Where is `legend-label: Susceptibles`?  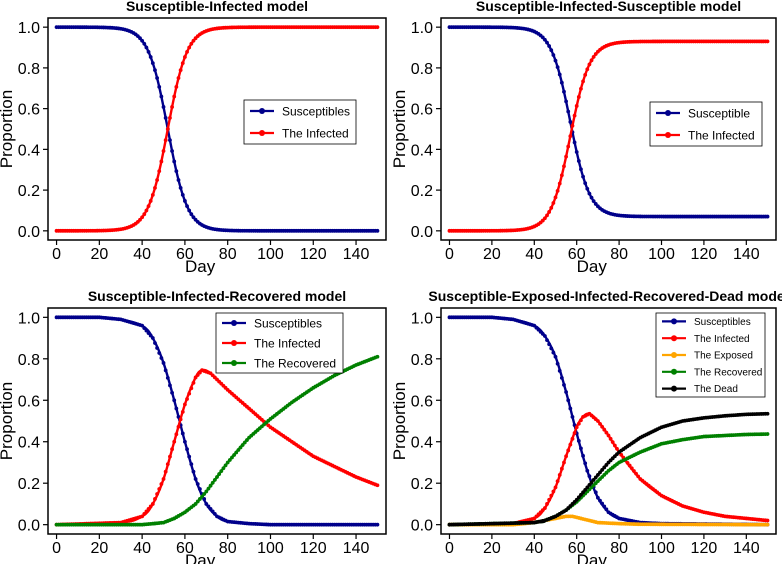 legend-label: Susceptibles is located at coordinates (722, 322).